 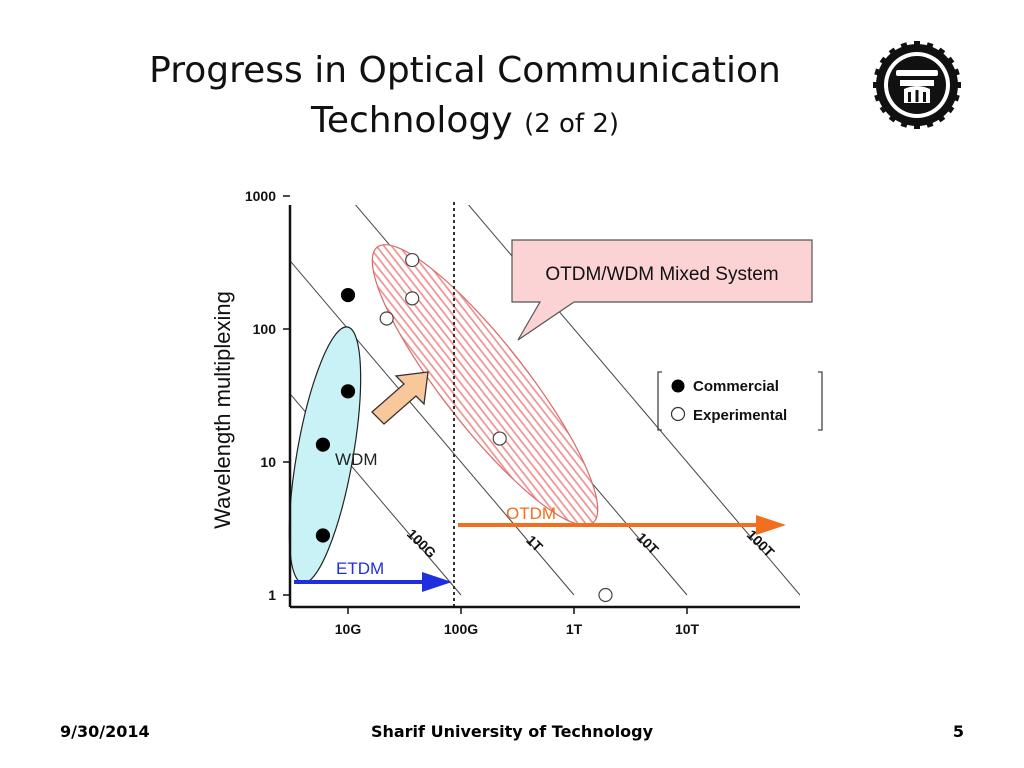 What do you see at coordinates (661, 274) in the screenshot?
I see `mixed-system-label: OTDM/WDM Mixed System` at bounding box center [661, 274].